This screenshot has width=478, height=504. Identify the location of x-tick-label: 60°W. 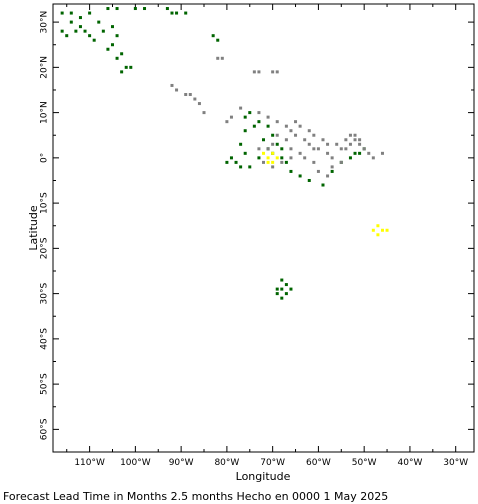
(318, 463).